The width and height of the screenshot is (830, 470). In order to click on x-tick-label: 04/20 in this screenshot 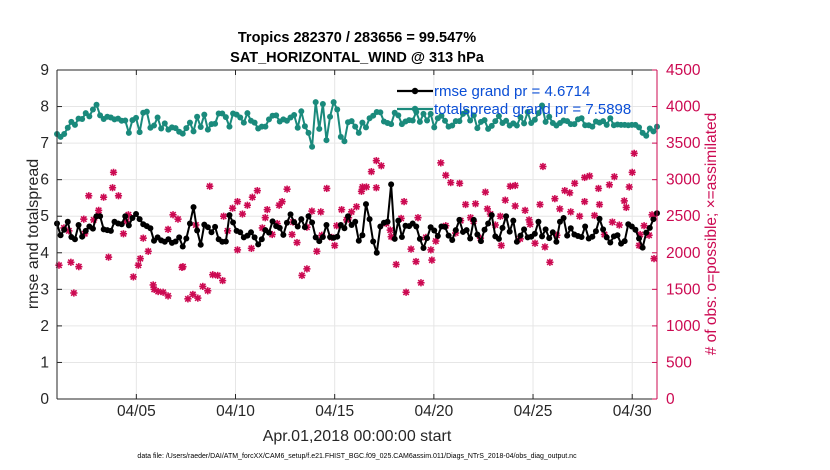, I will do `click(433, 411)`.